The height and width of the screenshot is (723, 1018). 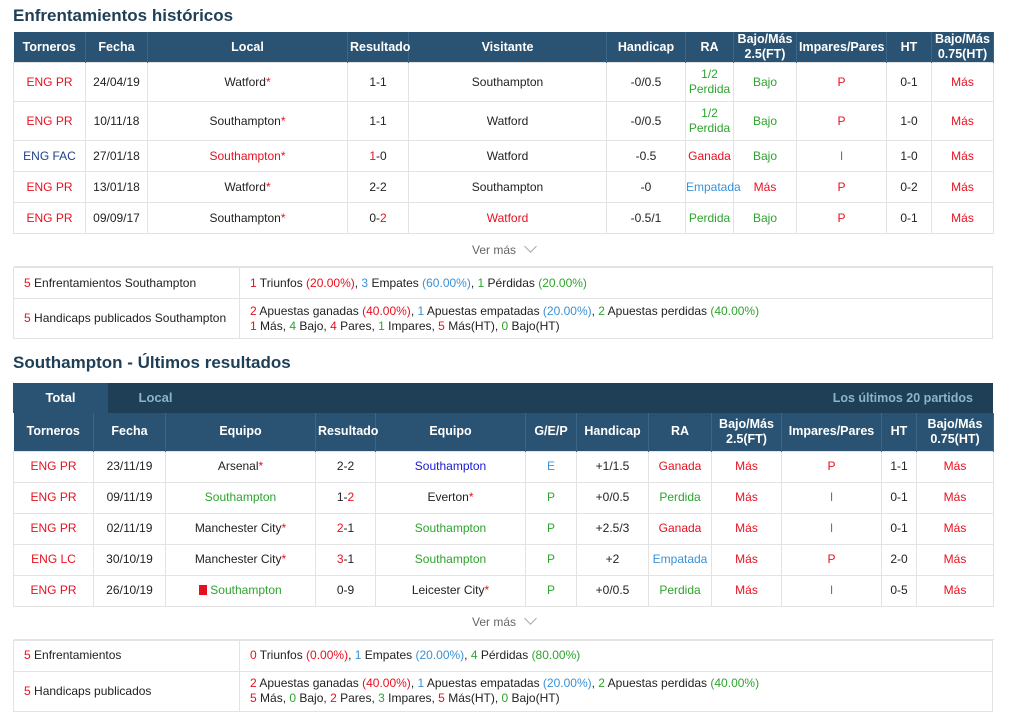 I want to click on away-goals: 1, so click(x=383, y=120).